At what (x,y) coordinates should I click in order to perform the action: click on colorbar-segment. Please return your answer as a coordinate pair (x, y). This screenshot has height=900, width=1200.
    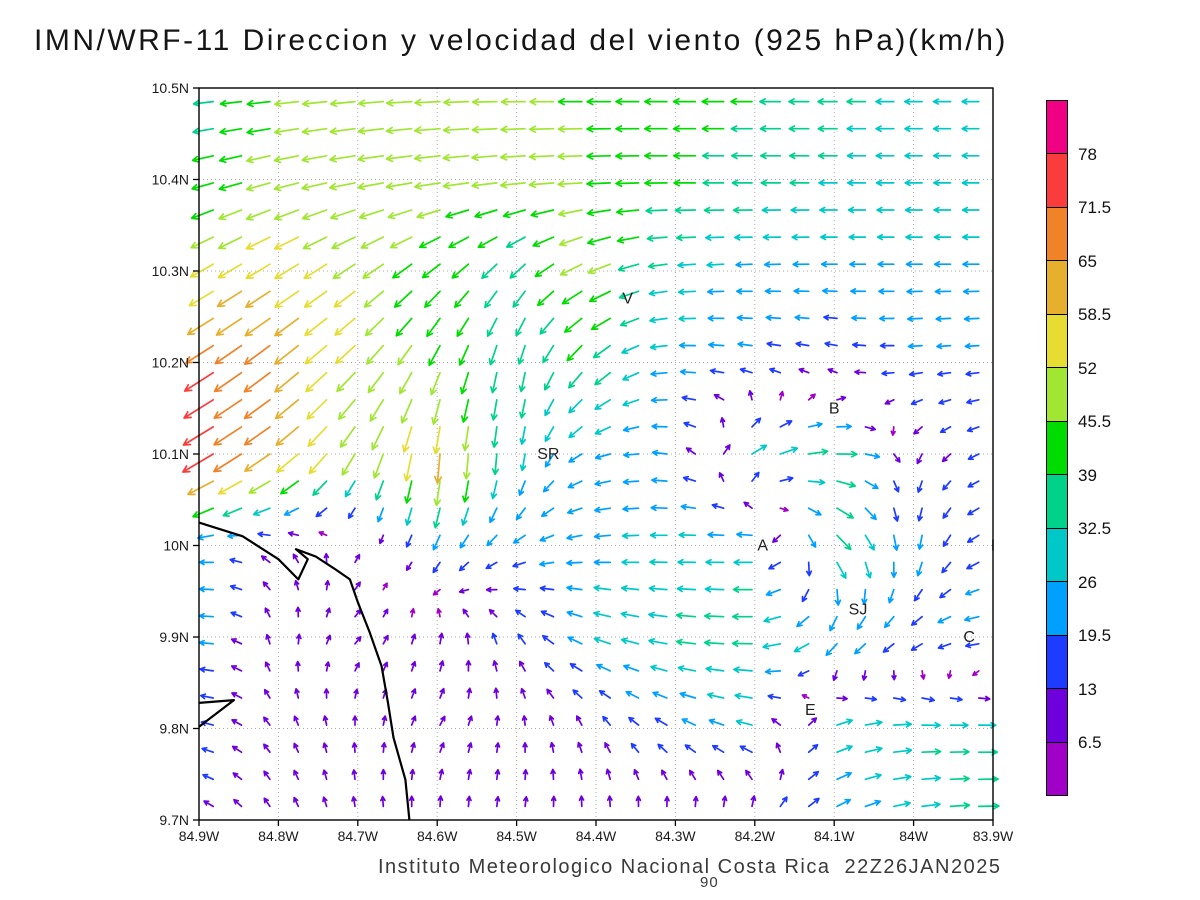
    Looking at the image, I should click on (1057, 554).